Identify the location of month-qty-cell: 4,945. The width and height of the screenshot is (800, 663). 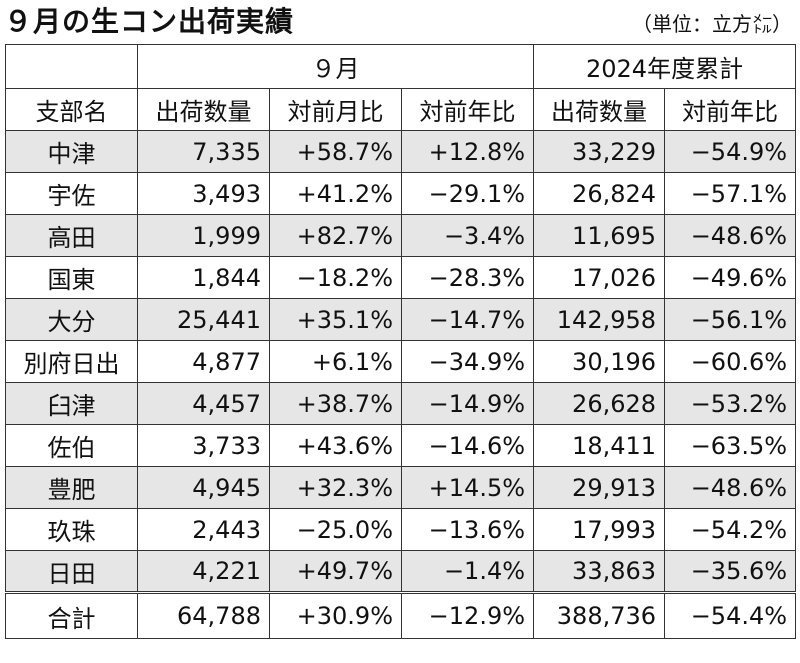
(203, 487).